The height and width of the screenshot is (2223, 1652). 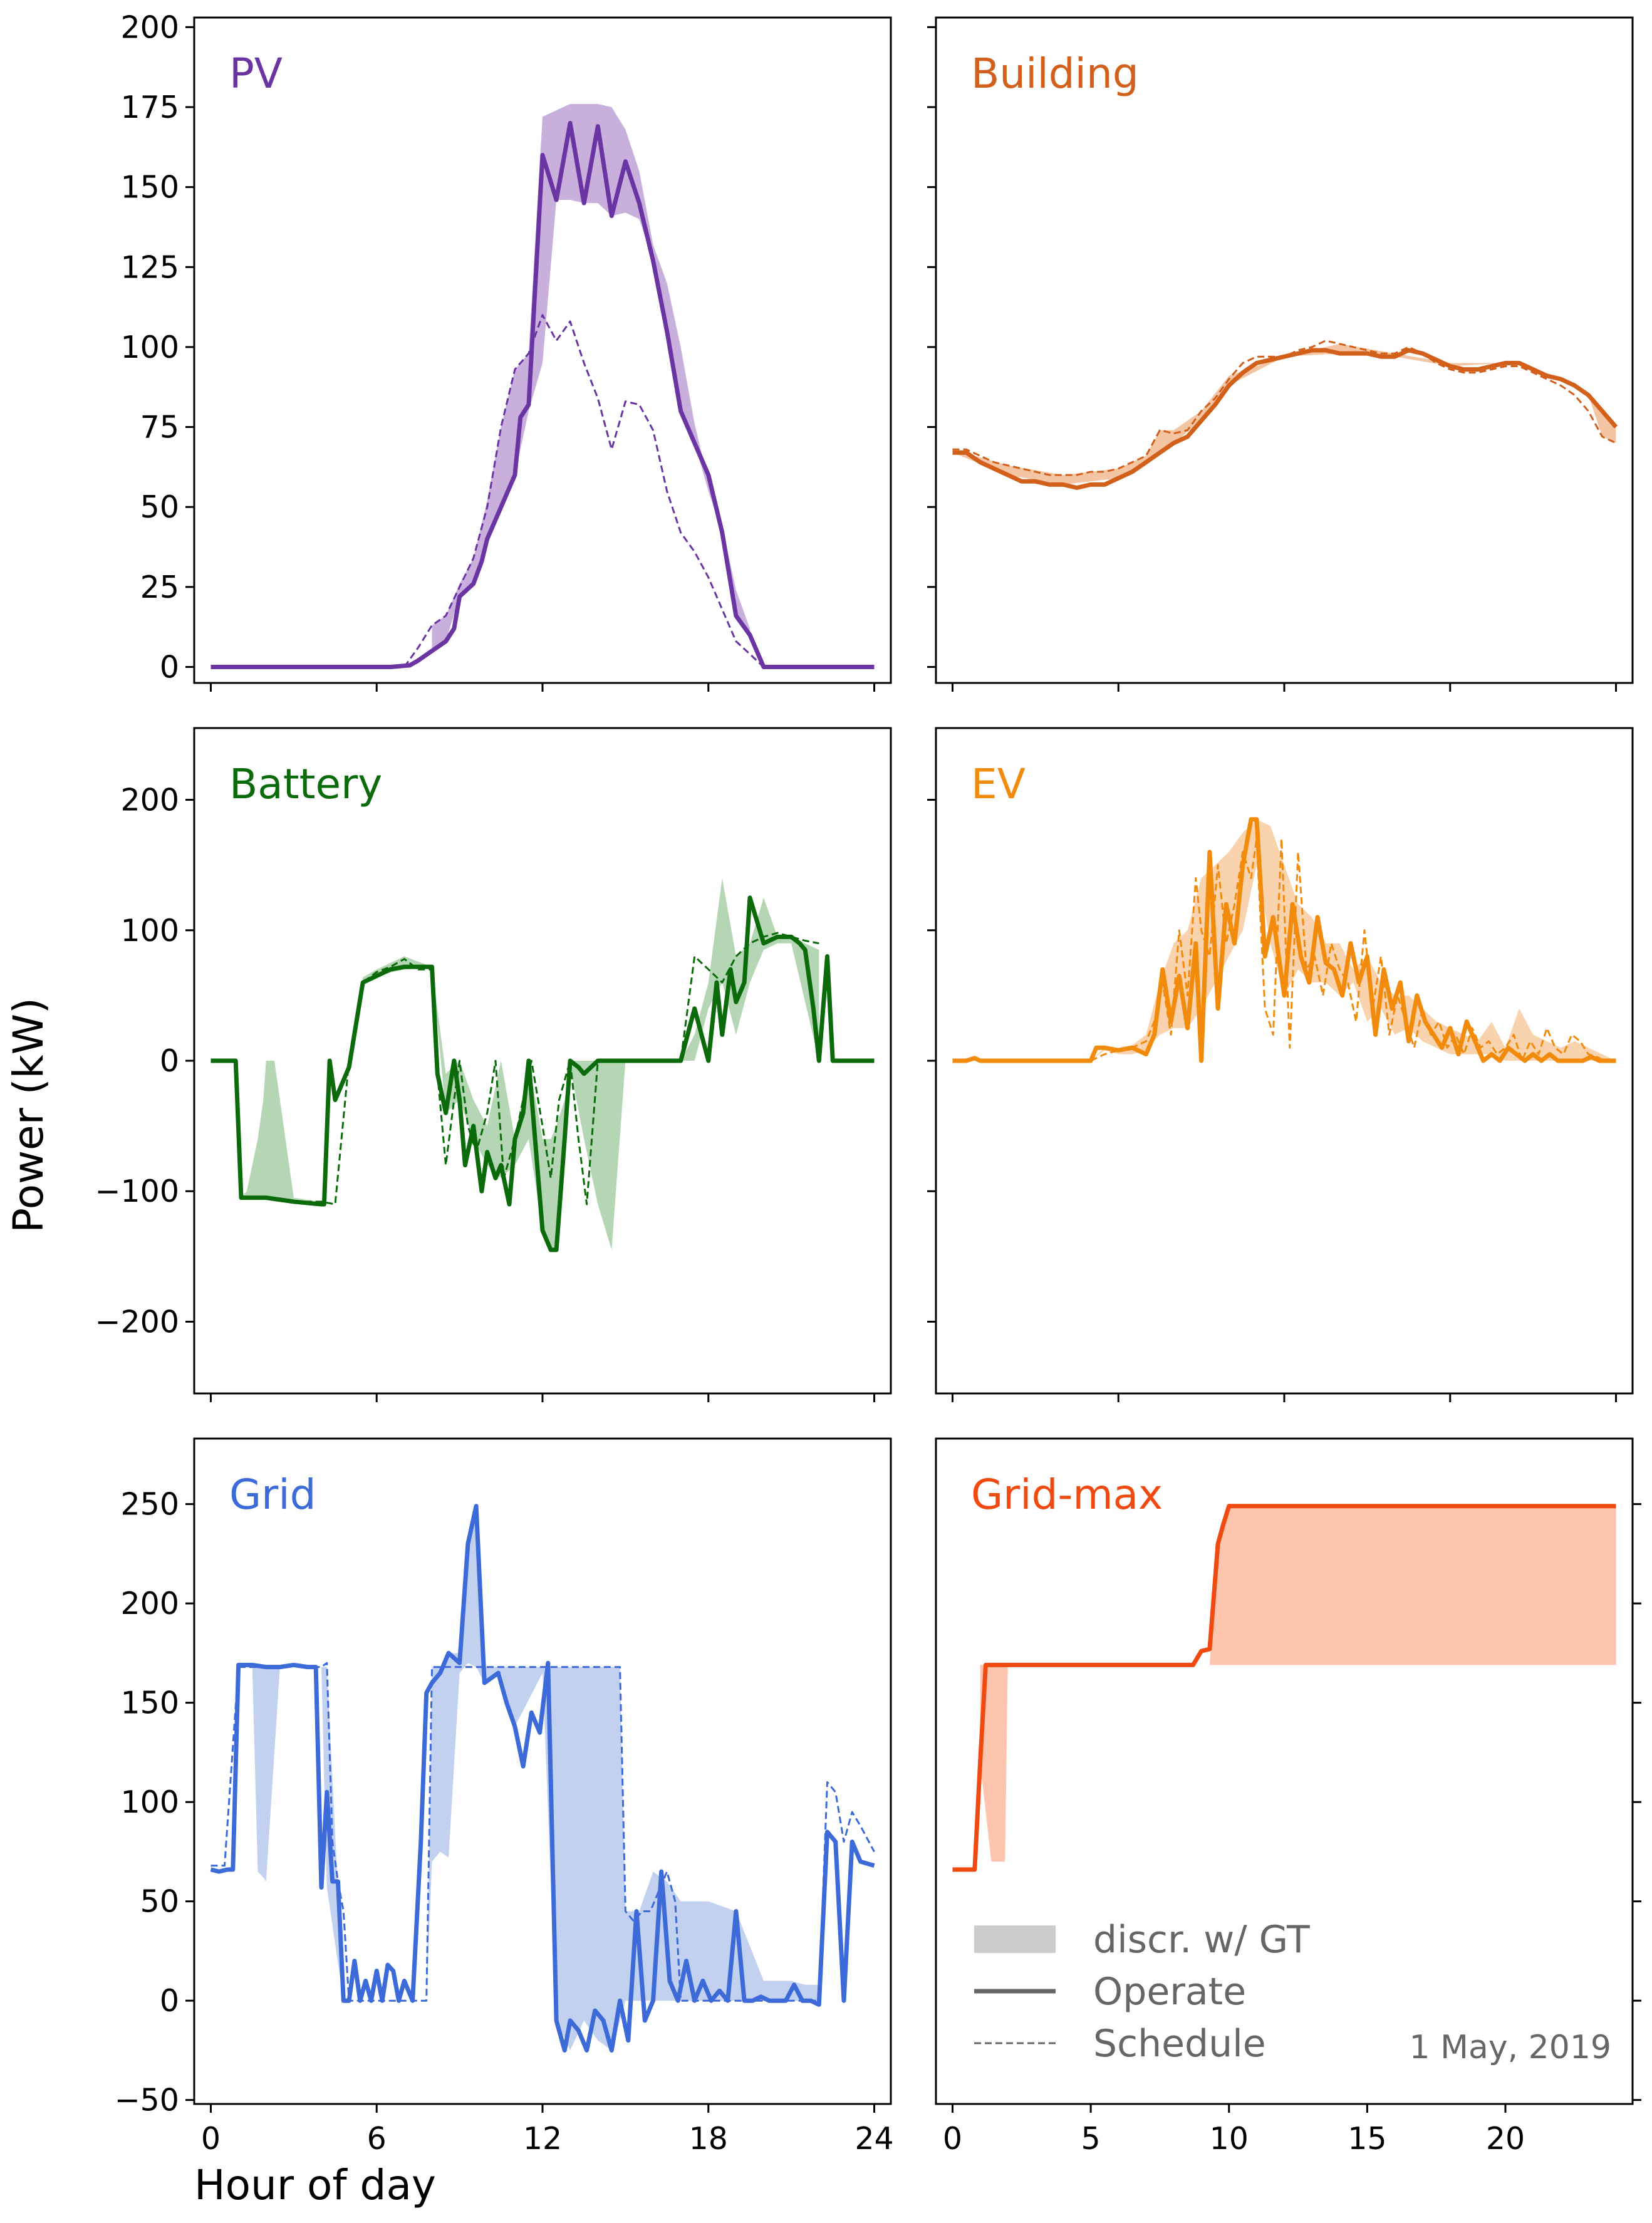 What do you see at coordinates (377, 2139) in the screenshot?
I see `x-tick-label: 6` at bounding box center [377, 2139].